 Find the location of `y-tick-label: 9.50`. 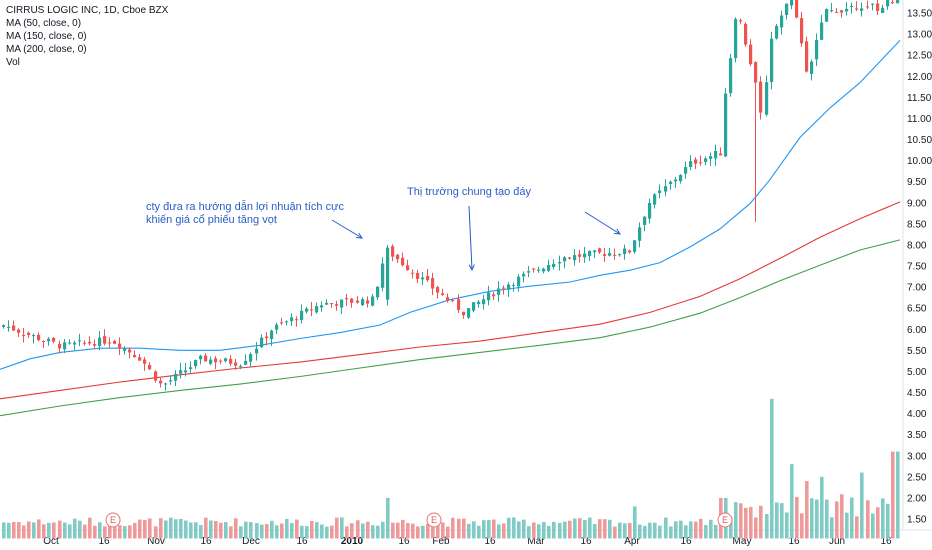

y-tick-label: 9.50 is located at coordinates (917, 182).